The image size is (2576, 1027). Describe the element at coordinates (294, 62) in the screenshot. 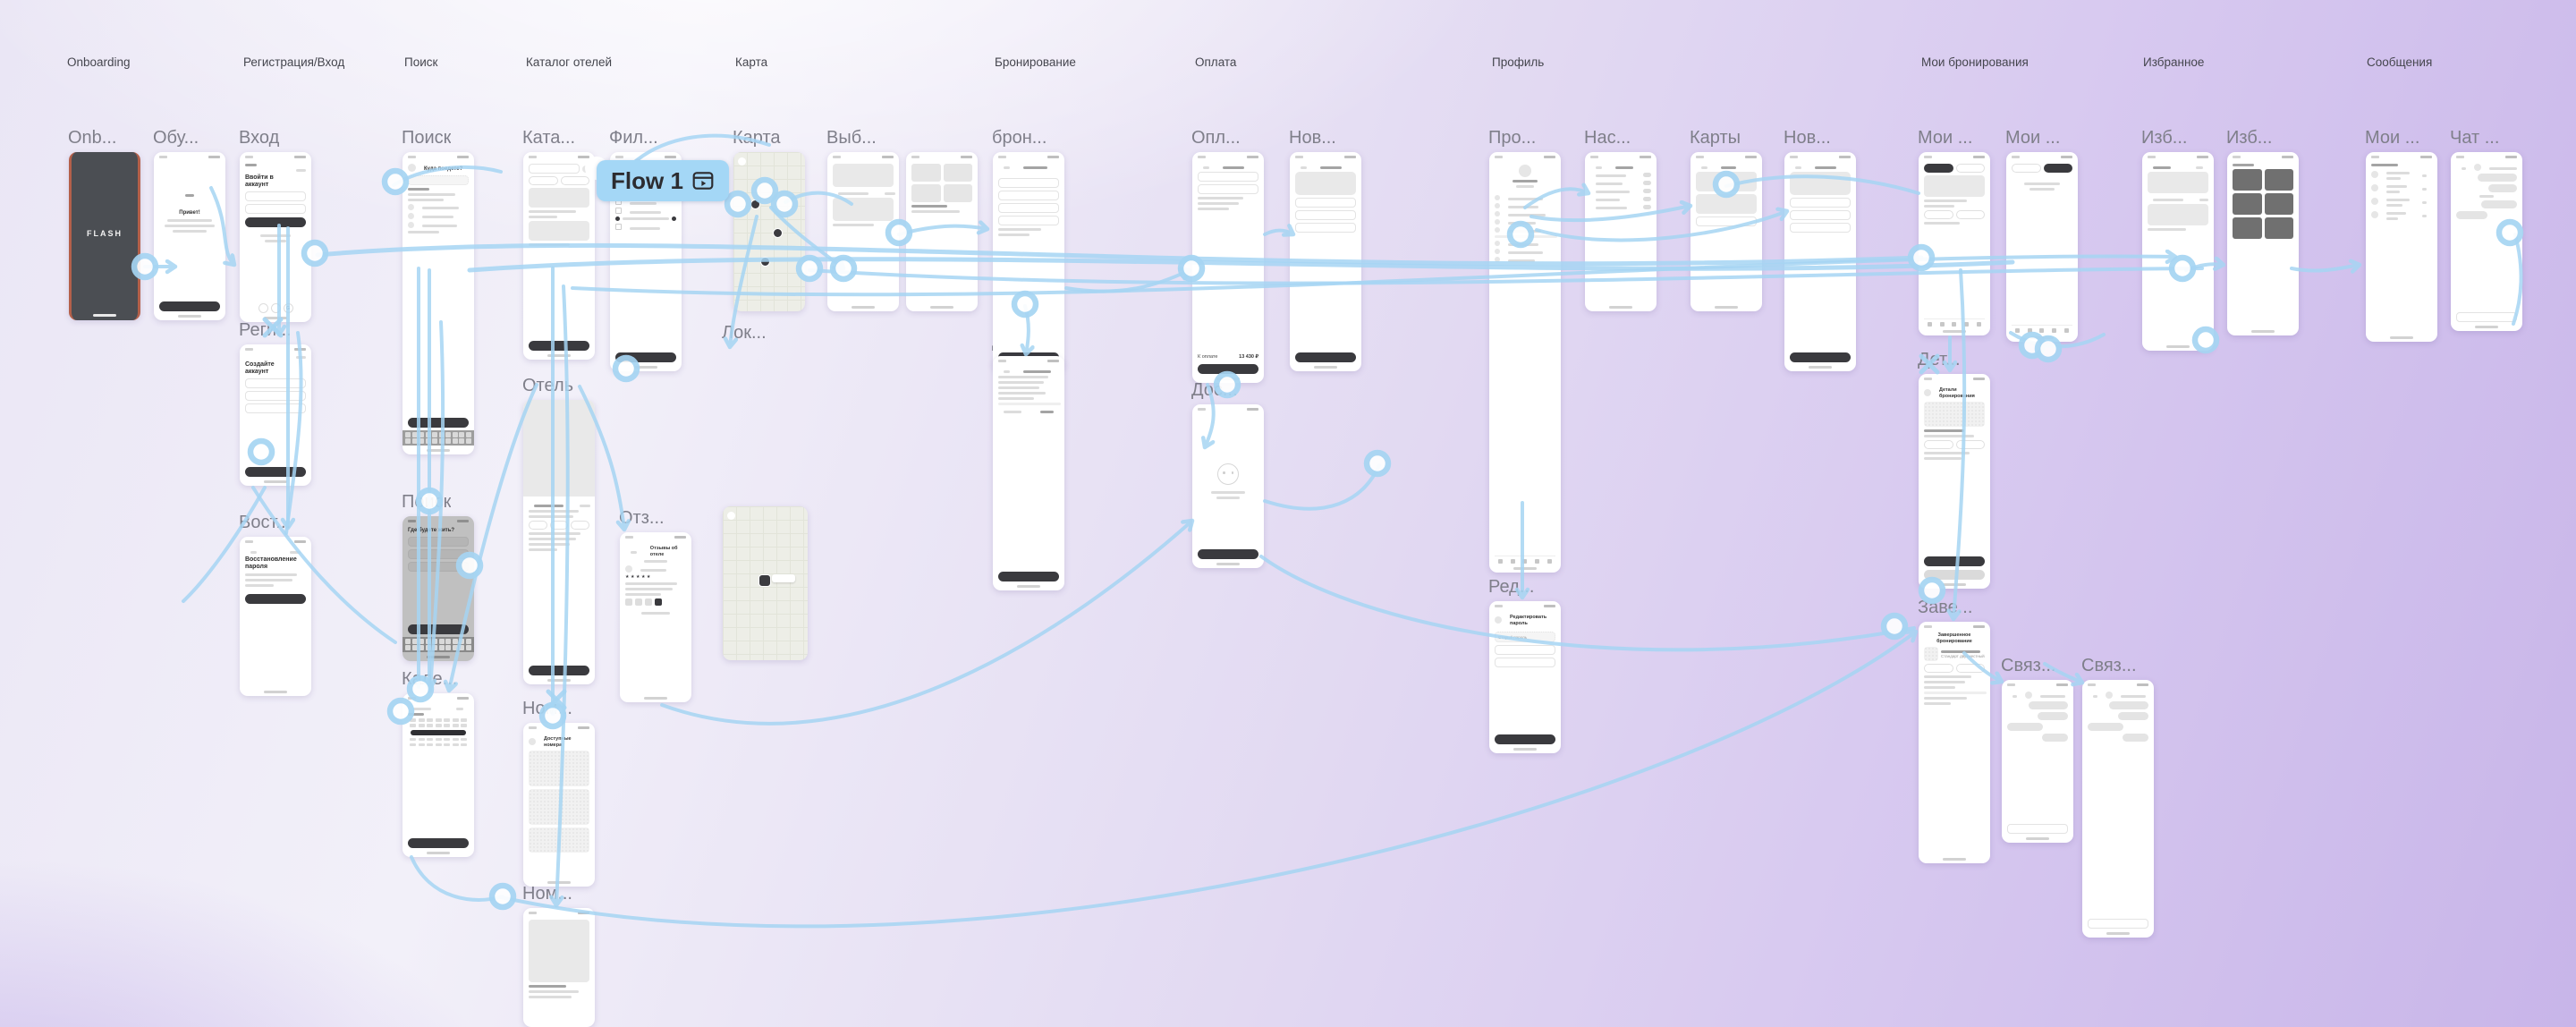

I see `section-label: Регистрация/Вход` at that location.